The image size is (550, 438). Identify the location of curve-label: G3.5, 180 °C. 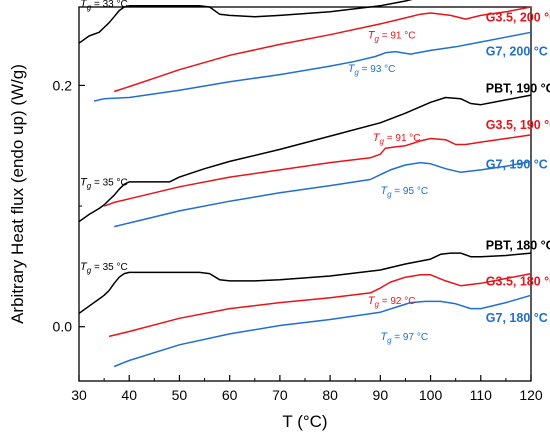
(518, 282).